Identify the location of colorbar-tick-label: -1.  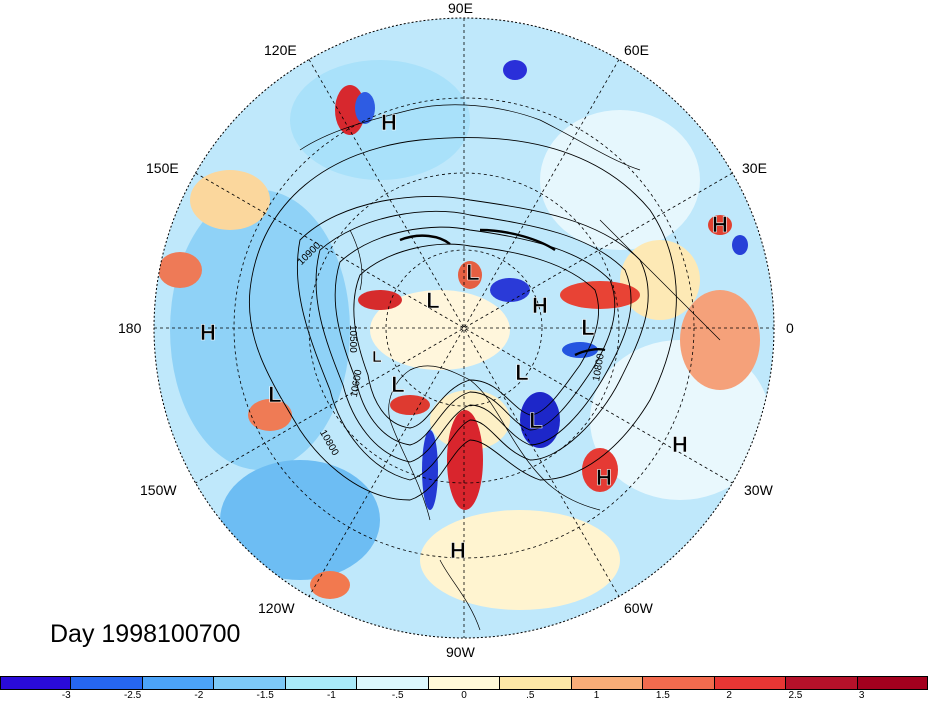
(331, 695).